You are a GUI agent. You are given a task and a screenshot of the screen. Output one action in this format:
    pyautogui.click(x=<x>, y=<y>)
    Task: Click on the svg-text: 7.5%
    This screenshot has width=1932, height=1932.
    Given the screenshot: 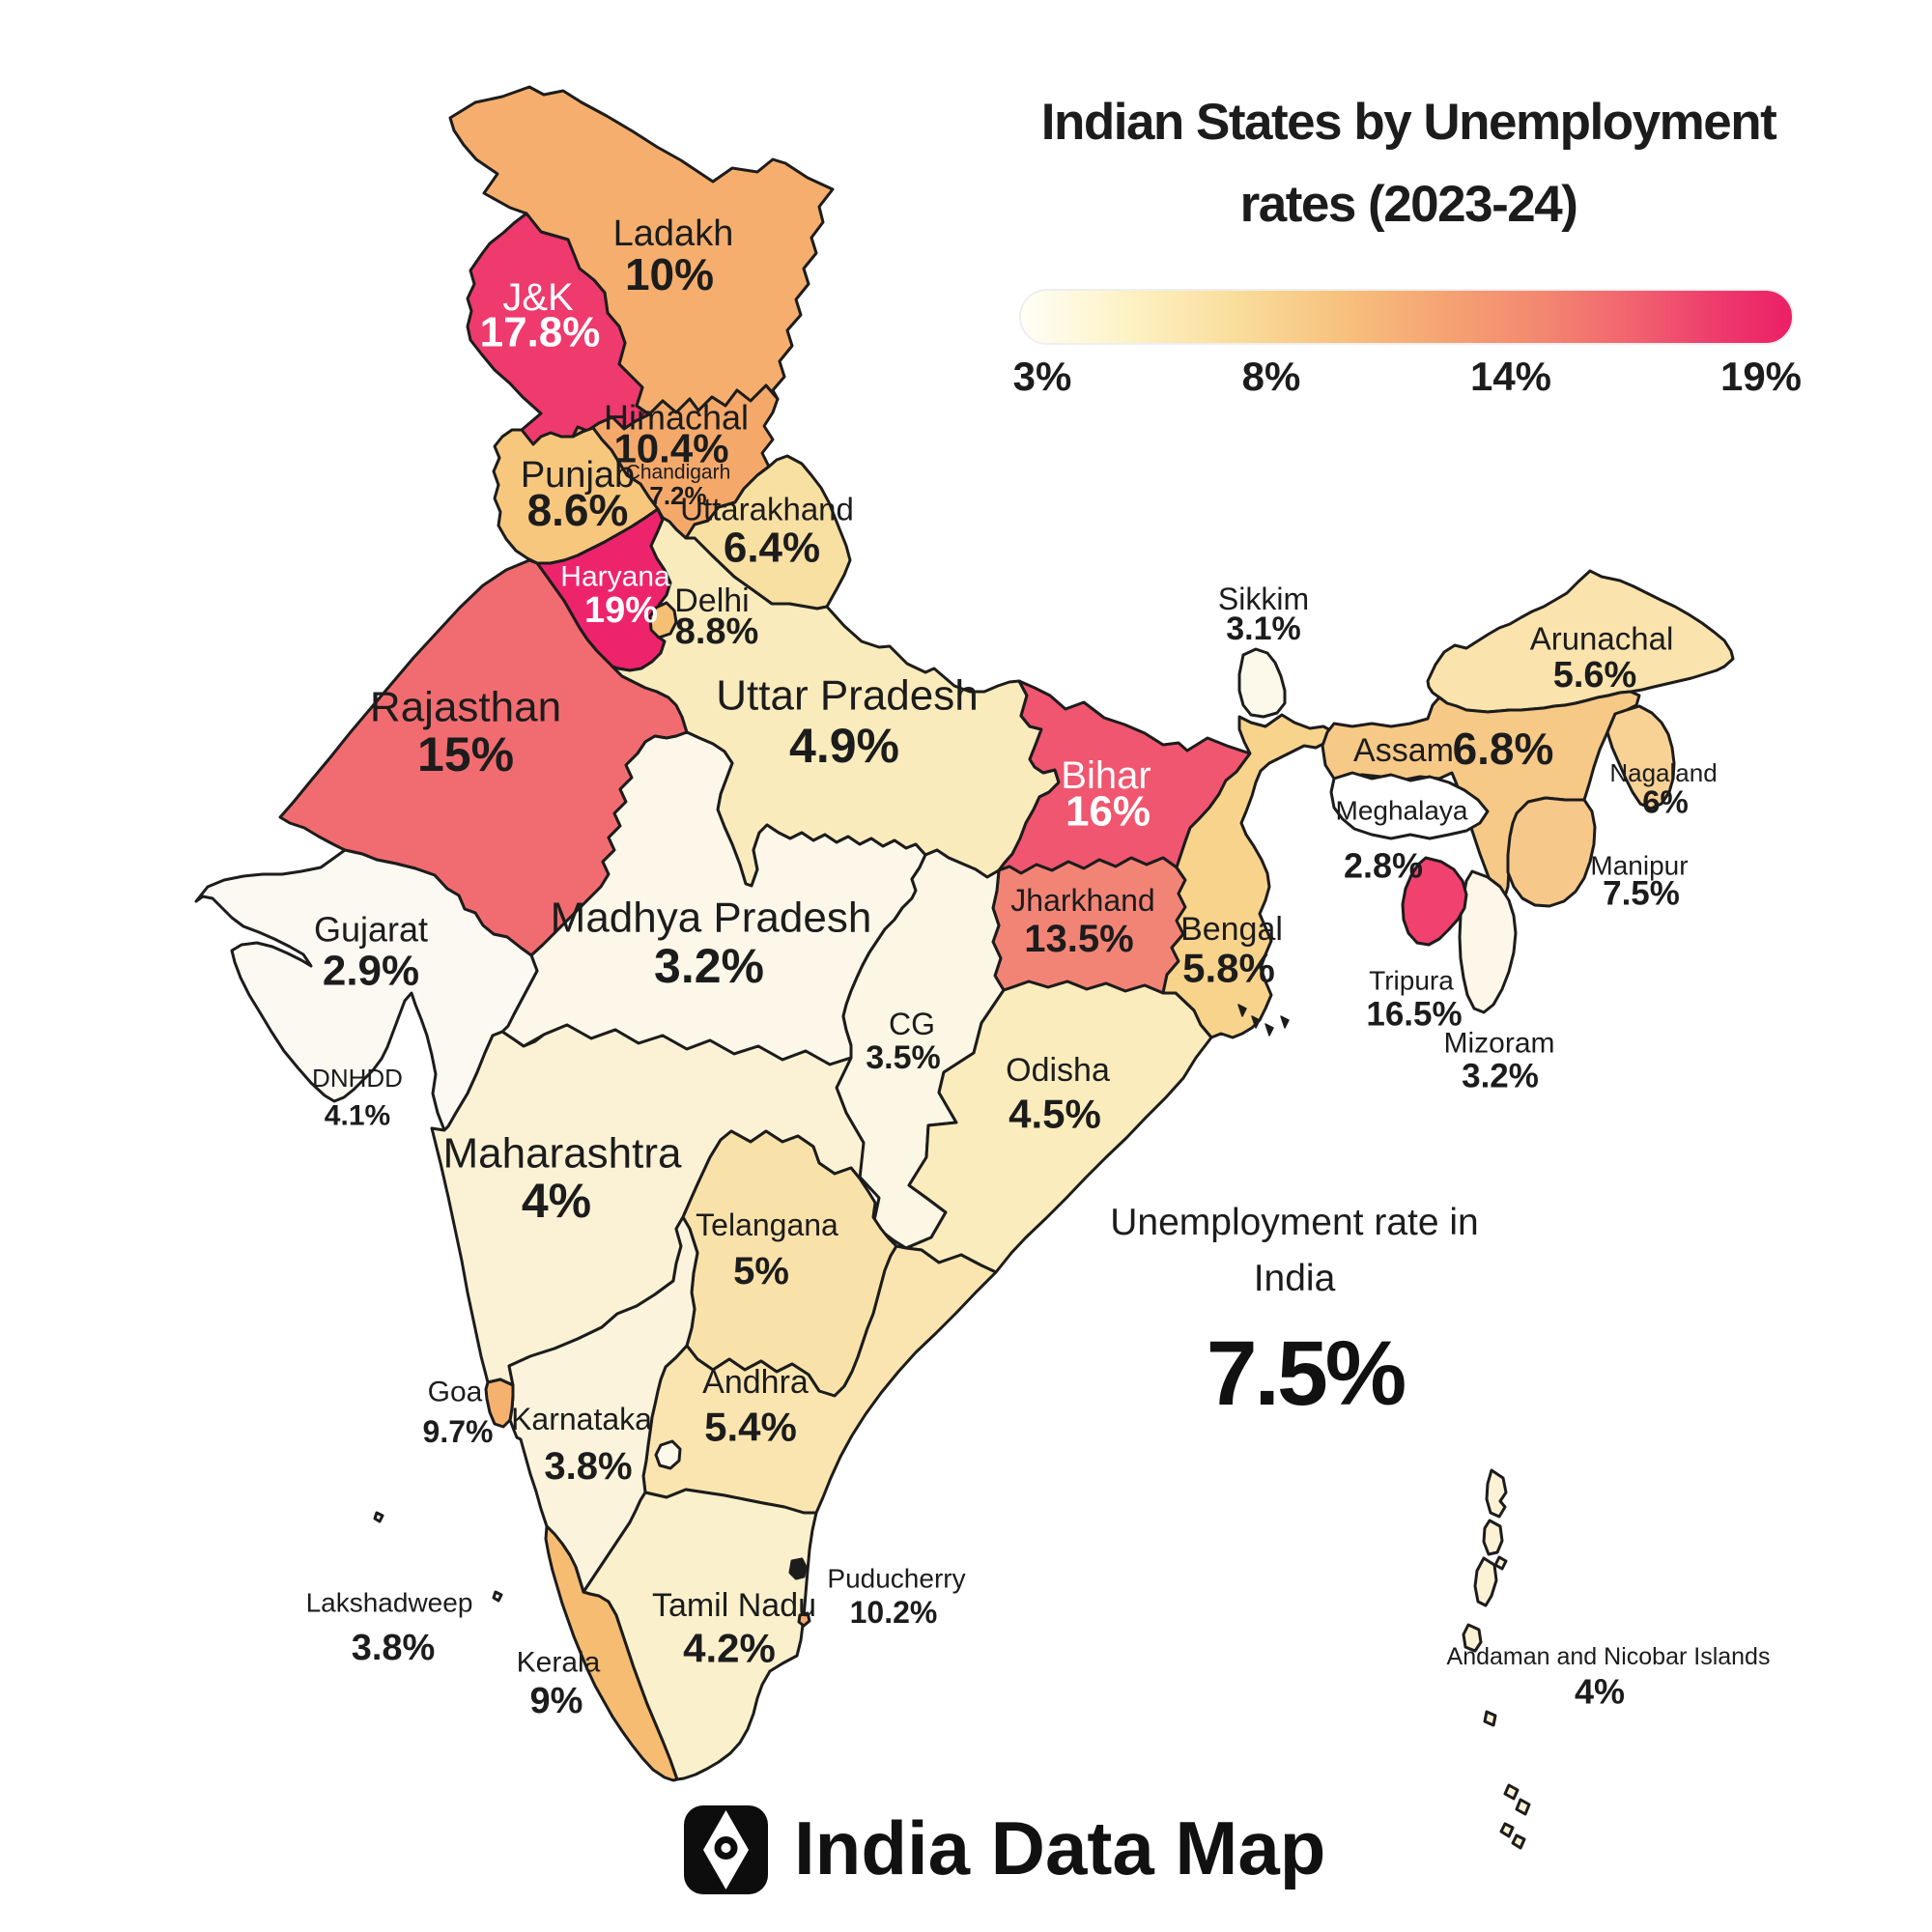 What is the action you would take?
    pyautogui.click(x=1641, y=894)
    